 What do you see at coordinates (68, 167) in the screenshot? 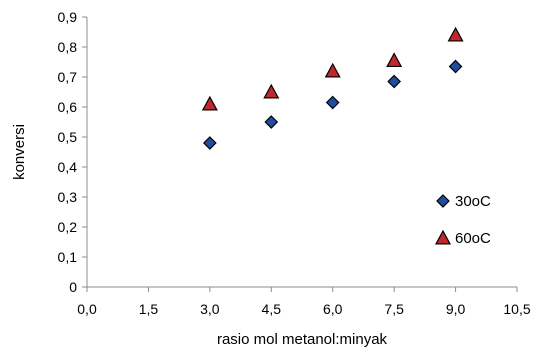
I see `y-tick-label: 0,4` at bounding box center [68, 167].